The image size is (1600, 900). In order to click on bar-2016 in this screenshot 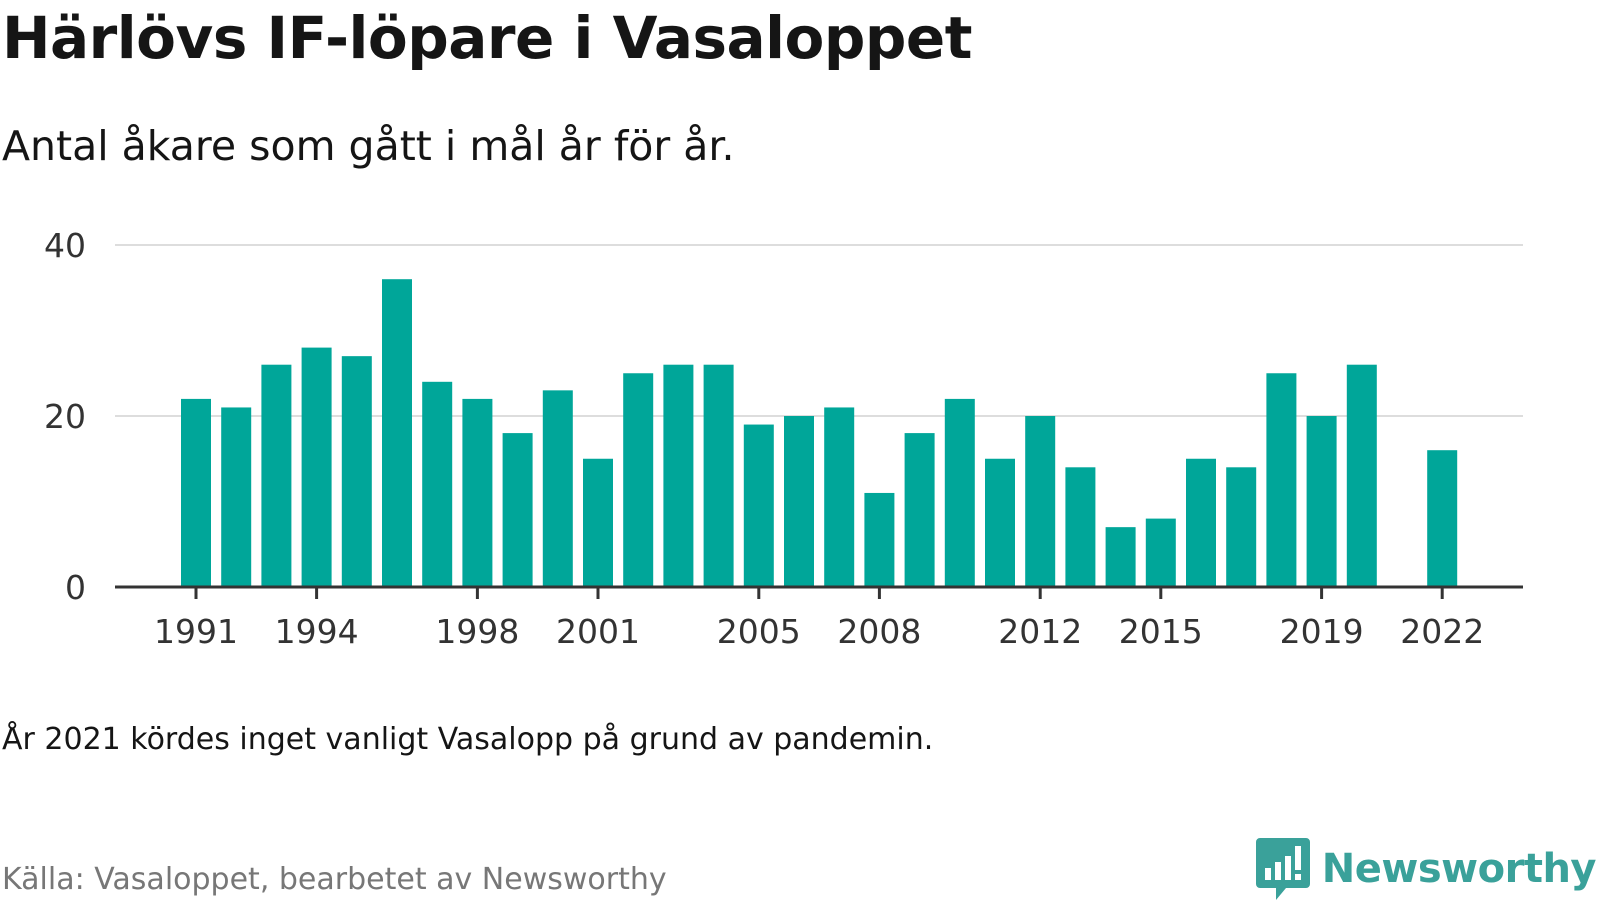, I will do `click(1201, 522)`.